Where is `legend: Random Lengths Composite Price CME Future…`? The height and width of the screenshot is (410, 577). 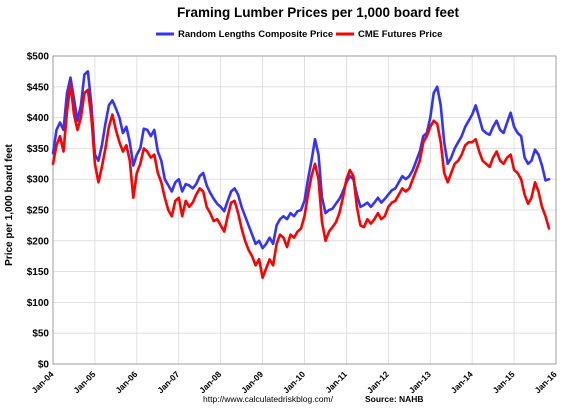
legend: Random Lengths Composite Price CME Future… is located at coordinates (299, 34).